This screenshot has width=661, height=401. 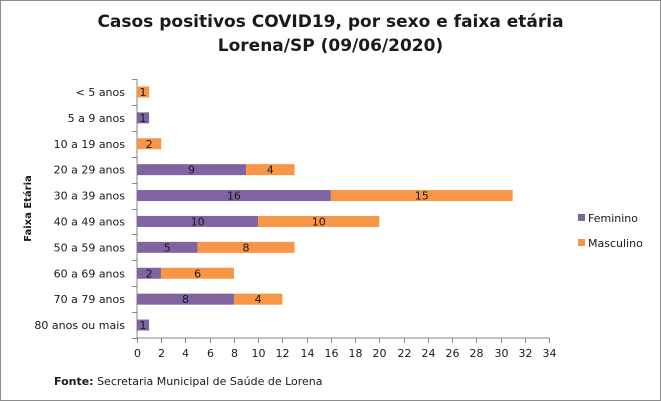 I want to click on x-tick-label: 30, so click(x=502, y=353).